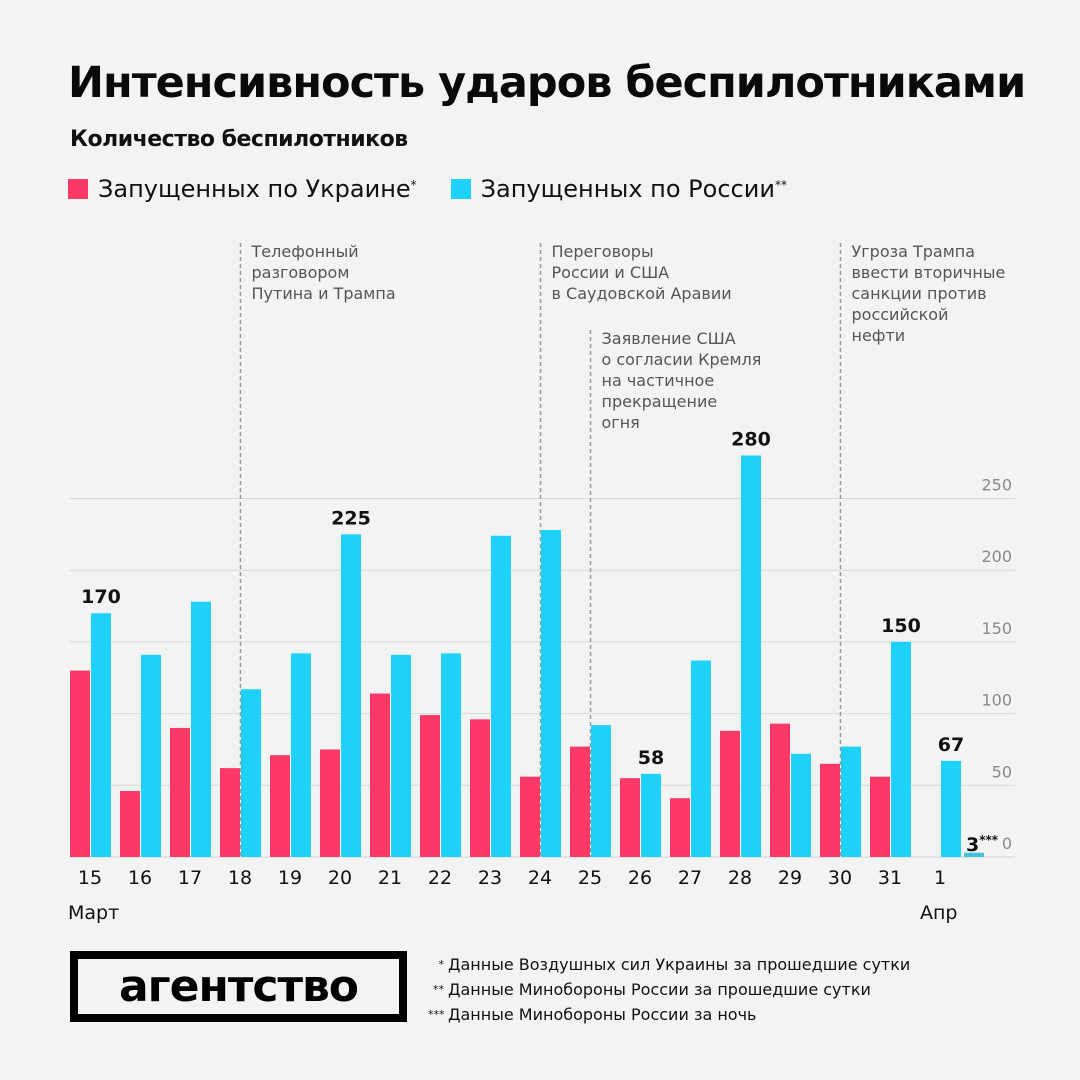  I want to click on data-label: 67, so click(951, 745).